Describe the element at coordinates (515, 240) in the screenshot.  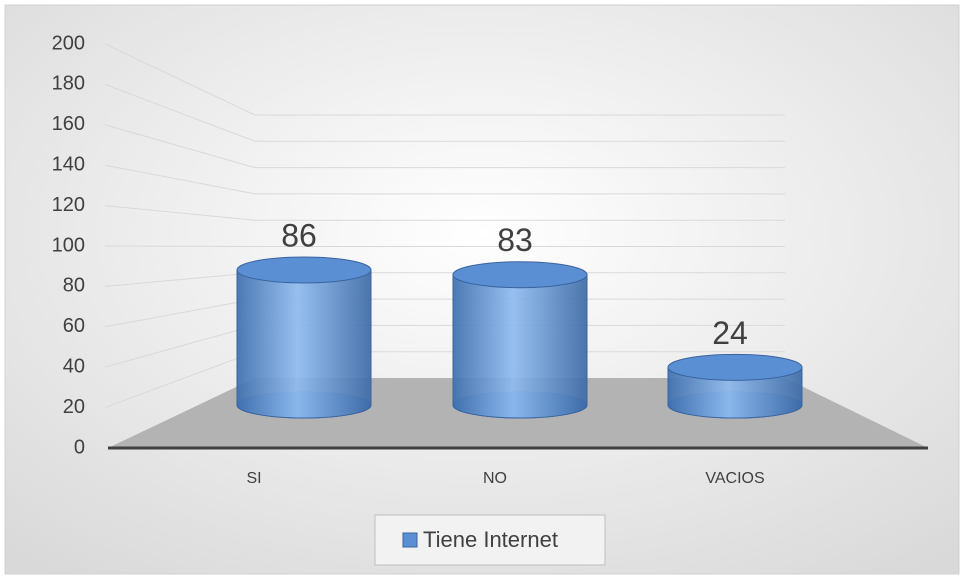
I see `data-label: 83` at that location.